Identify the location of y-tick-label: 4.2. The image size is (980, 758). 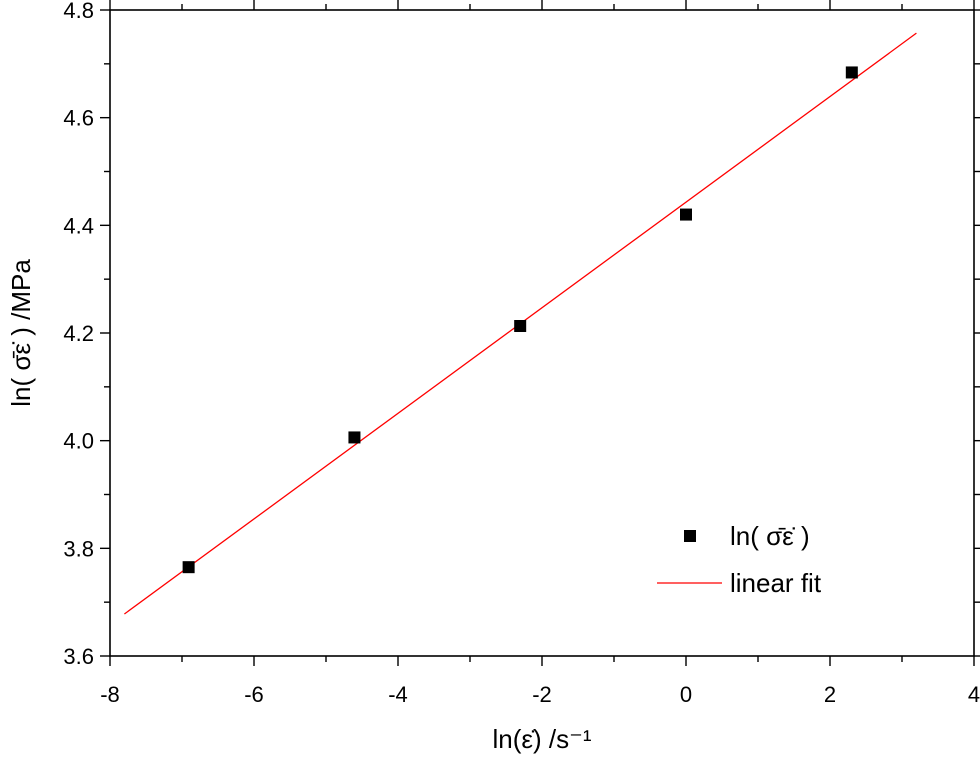
(78, 333).